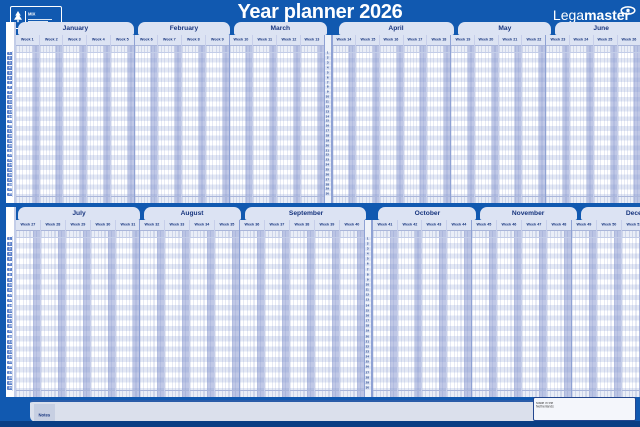 This screenshot has height=427, width=640. What do you see at coordinates (327, 140) in the screenshot?
I see `row-number-cell: 19` at bounding box center [327, 140].